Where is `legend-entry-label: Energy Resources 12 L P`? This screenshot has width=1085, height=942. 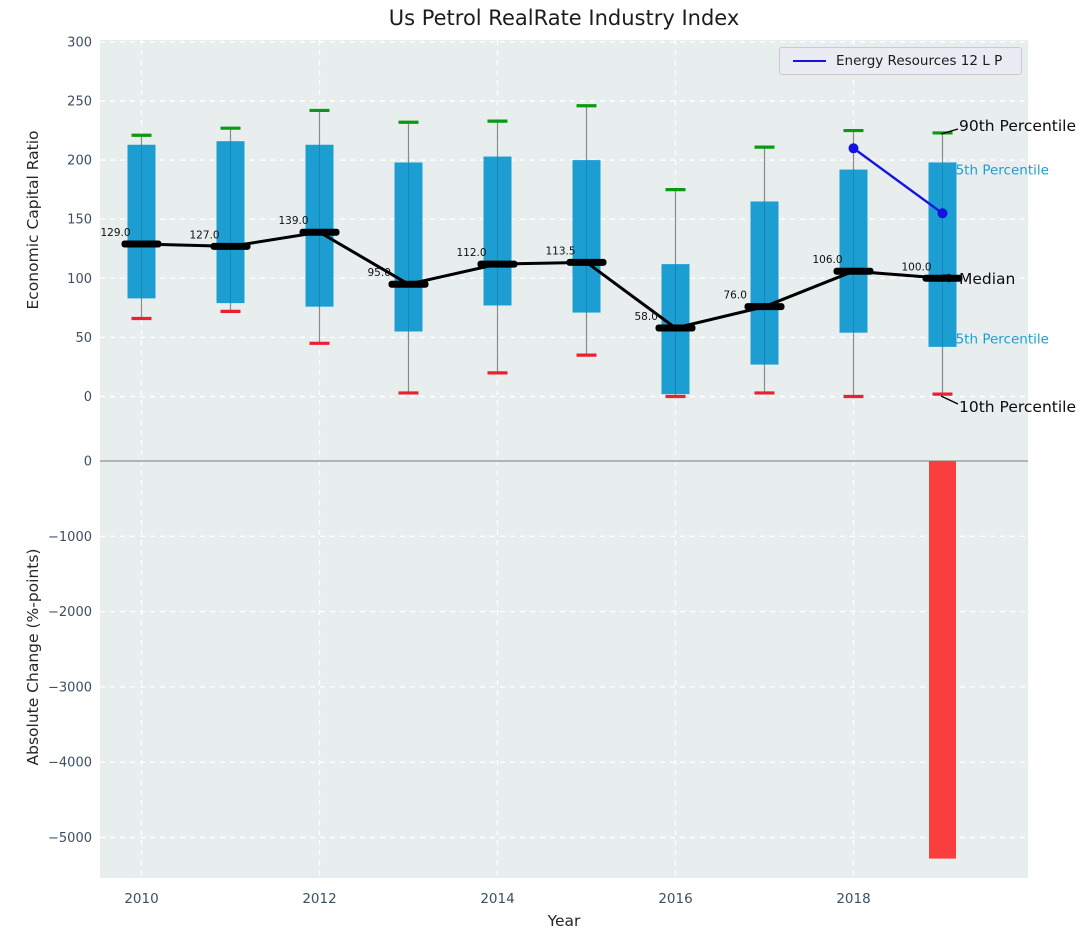
legend-entry-label: Energy Resources 12 L P is located at coordinates (919, 61).